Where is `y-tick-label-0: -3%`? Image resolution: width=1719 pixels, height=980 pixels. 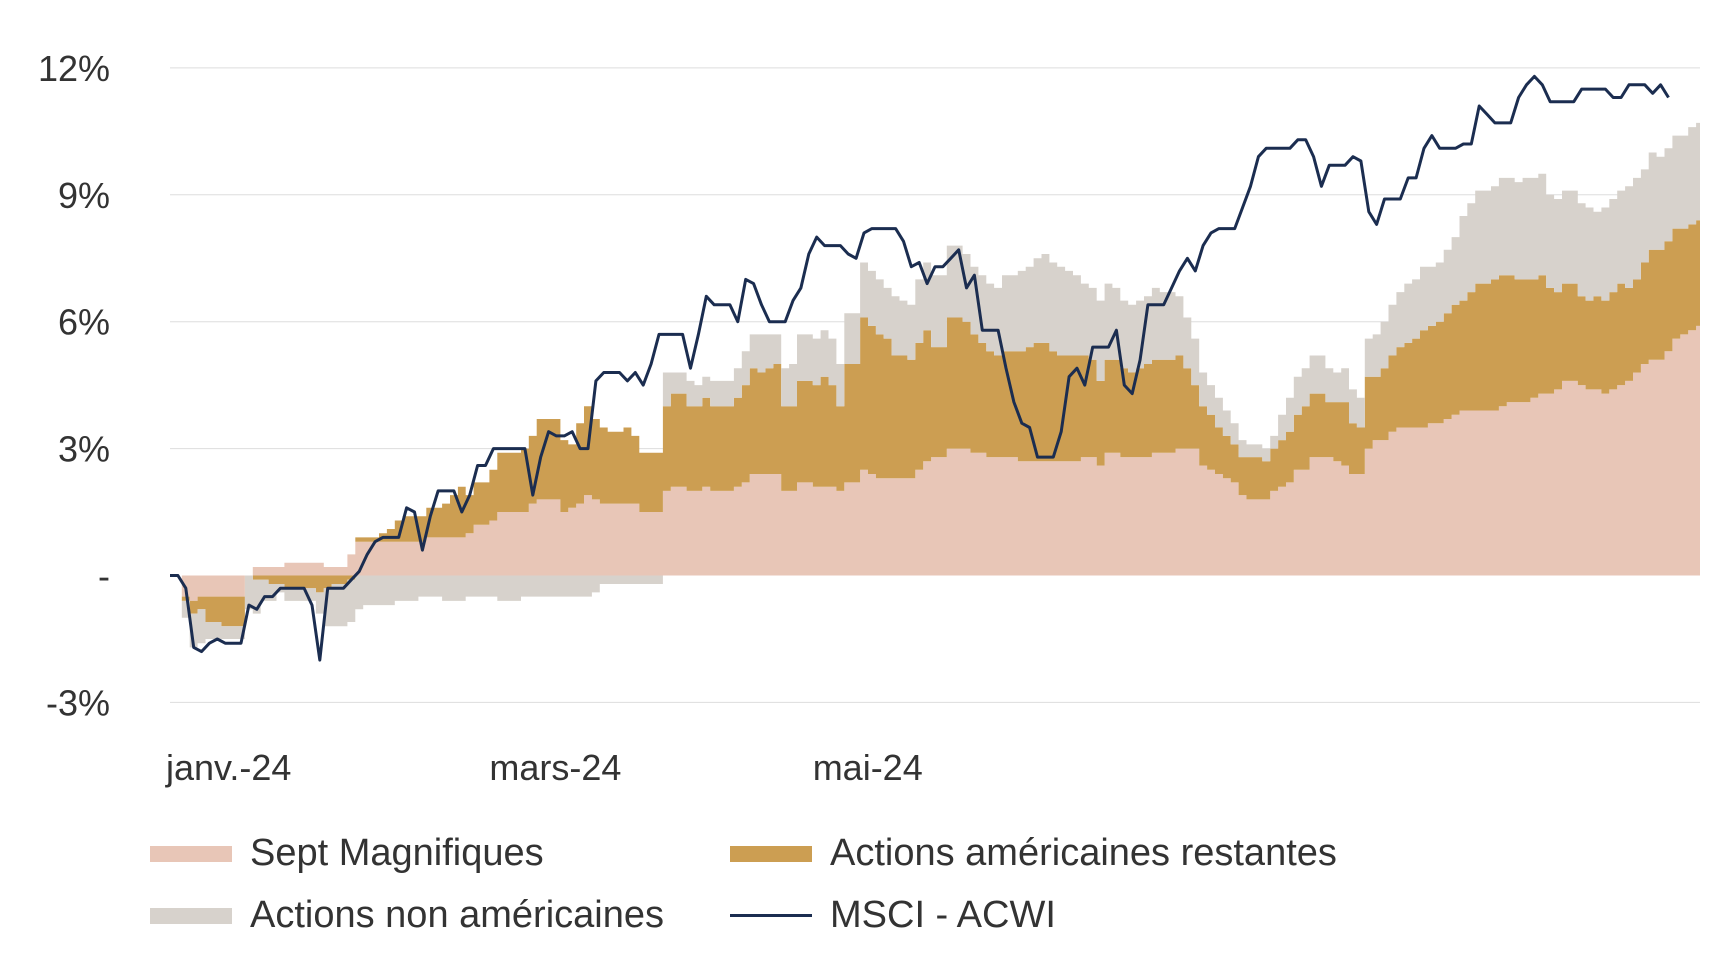
y-tick-label-0: -3% is located at coordinates (78, 702).